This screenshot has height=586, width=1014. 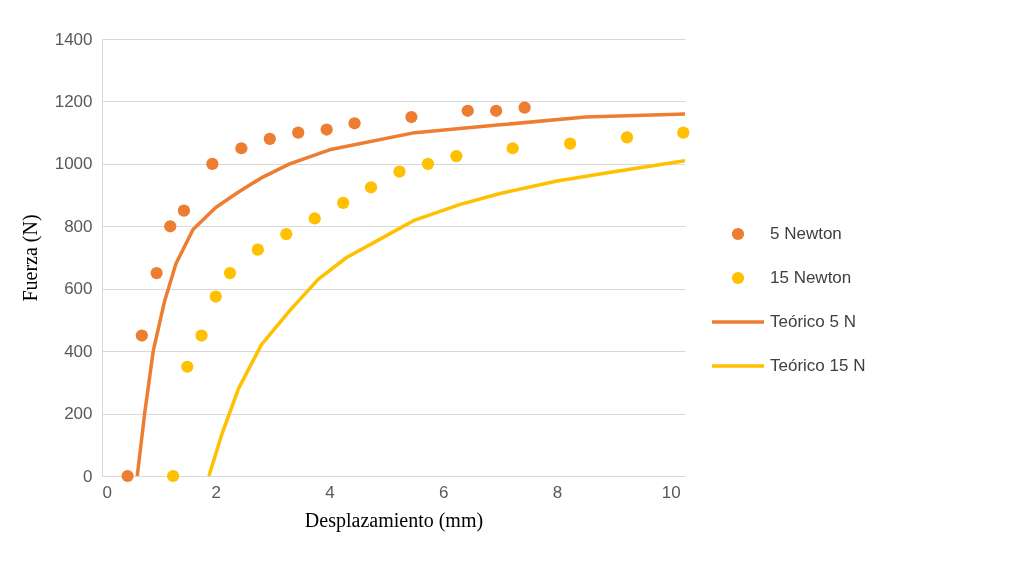 What do you see at coordinates (818, 365) in the screenshot?
I see `legend-label: Teórico 15 N` at bounding box center [818, 365].